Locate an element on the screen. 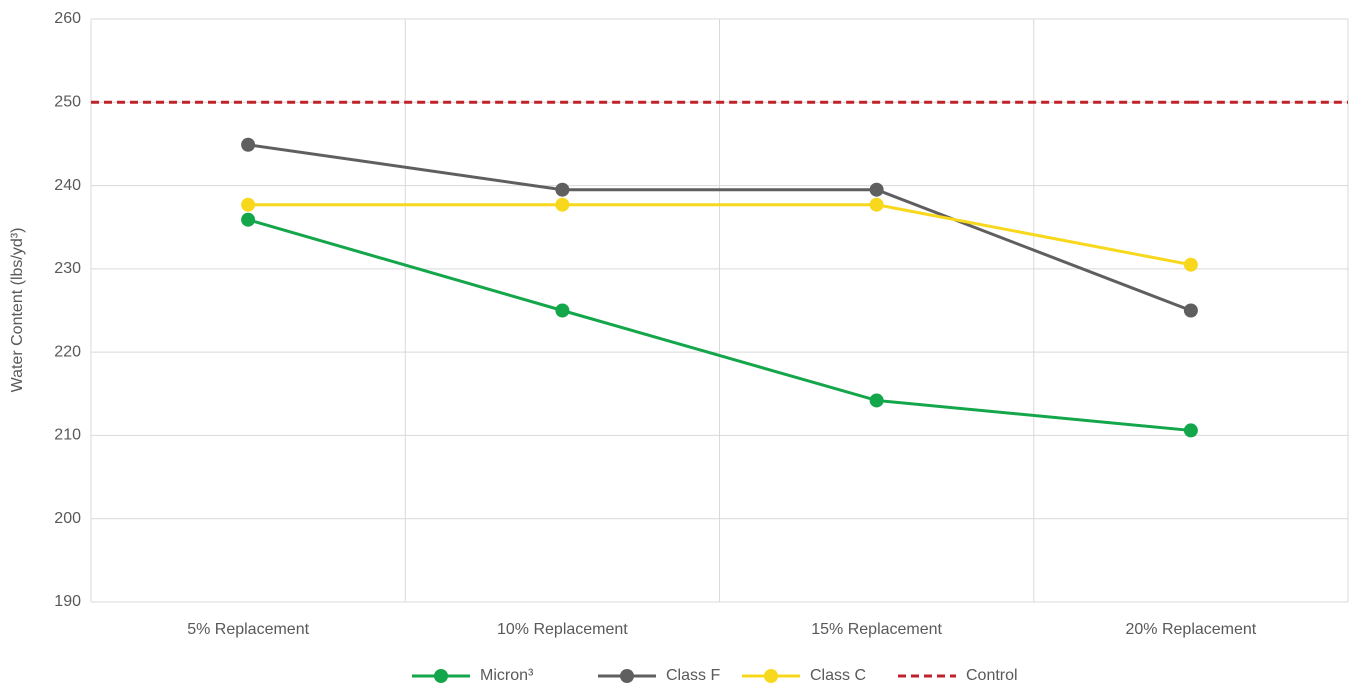 The image size is (1354, 688). y-tick-label: 230 is located at coordinates (67, 268).